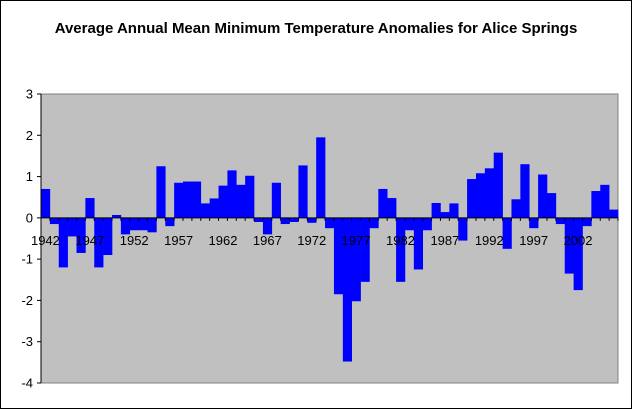 The image size is (632, 409). What do you see at coordinates (463, 229) in the screenshot?
I see `bar-1989` at bounding box center [463, 229].